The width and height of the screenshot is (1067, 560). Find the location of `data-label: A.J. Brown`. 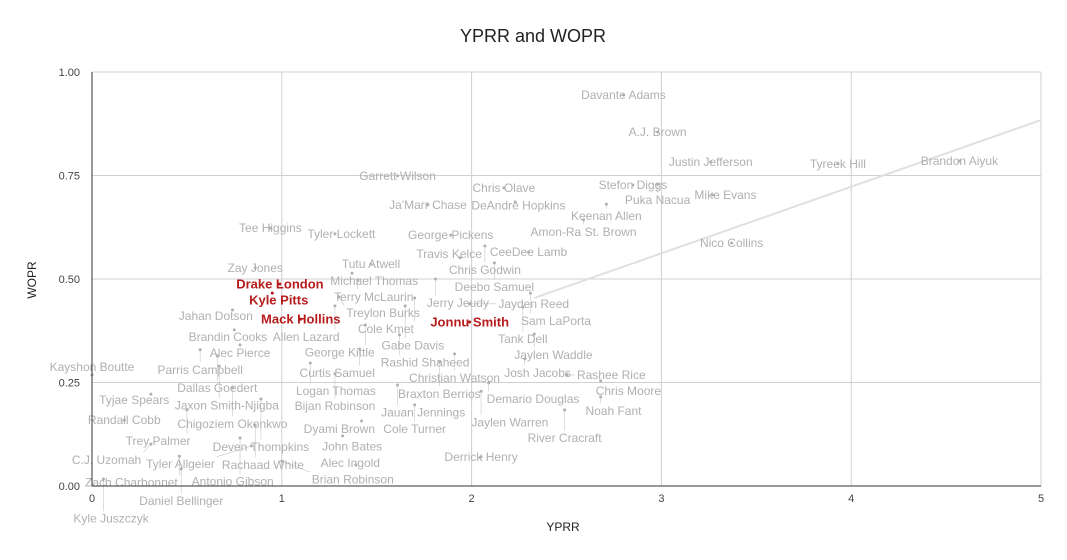

data-label: A.J. Brown is located at coordinates (658, 132).